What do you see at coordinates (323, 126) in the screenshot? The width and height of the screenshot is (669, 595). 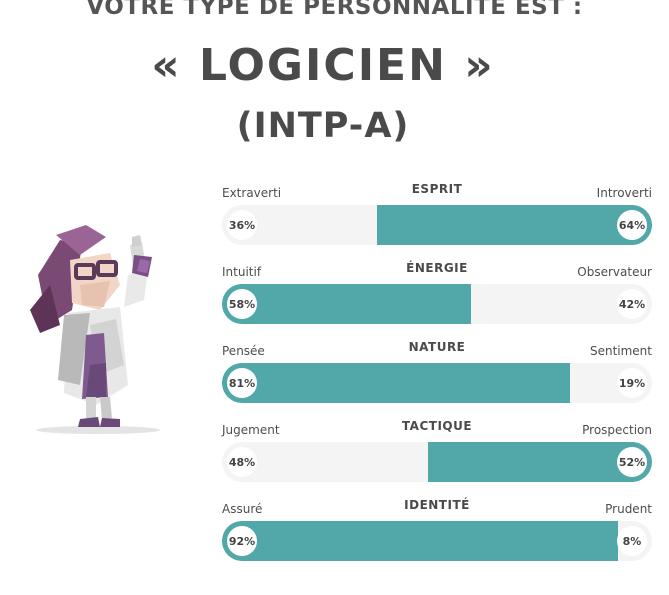 I see `personality-type-code: (INTP-A)` at bounding box center [323, 126].